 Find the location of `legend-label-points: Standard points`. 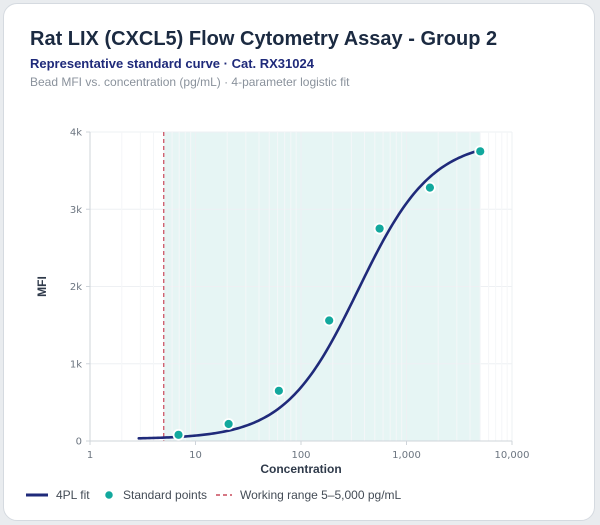

legend-label-points: Standard points is located at coordinates (165, 495).